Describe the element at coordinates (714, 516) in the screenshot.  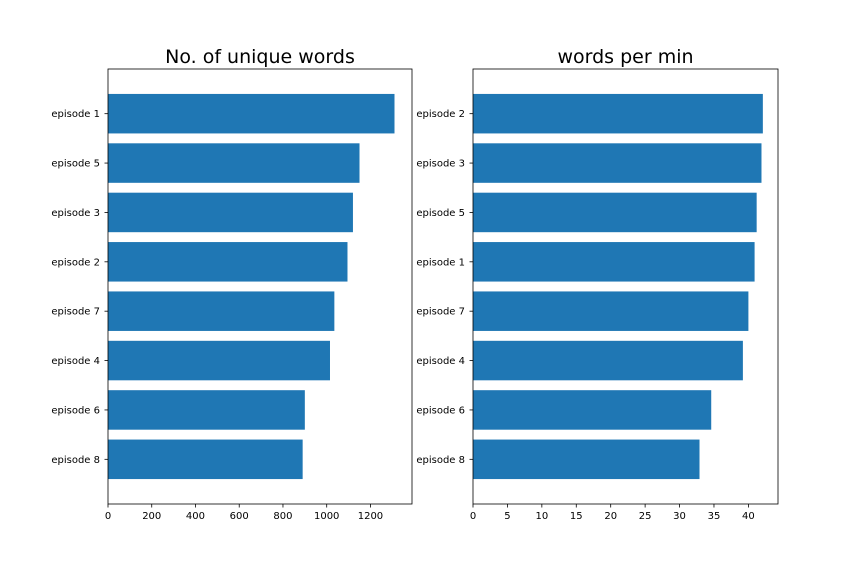
I see `x-tick-label: 35` at that location.